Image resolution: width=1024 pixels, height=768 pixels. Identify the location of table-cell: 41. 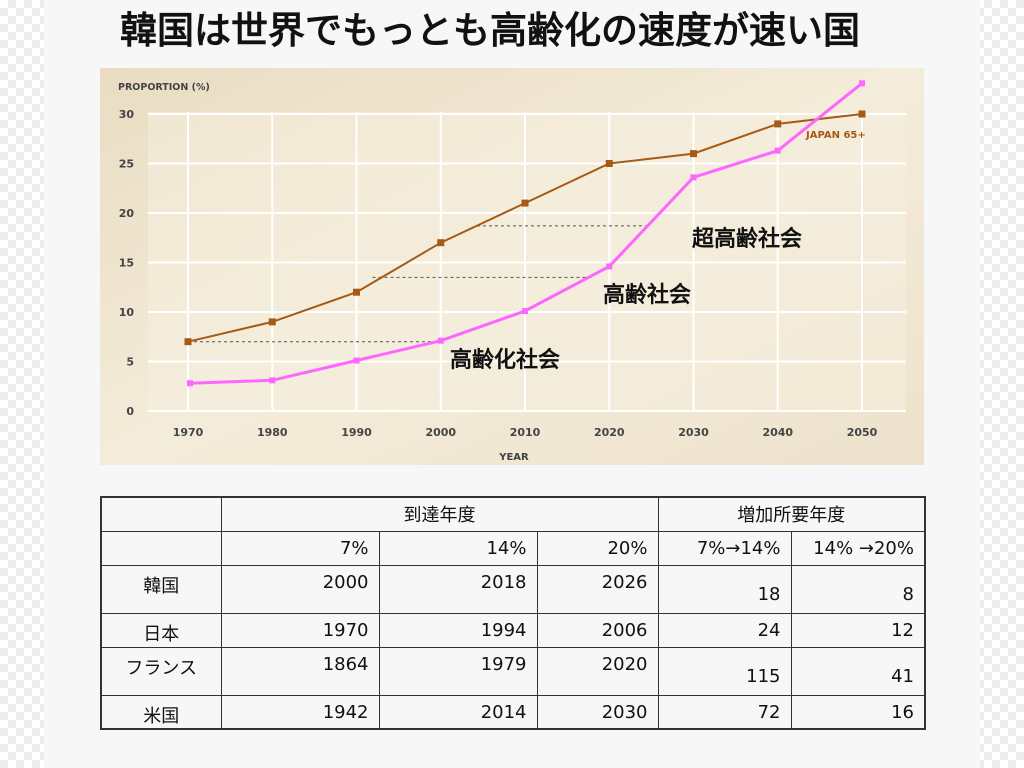
(858, 671).